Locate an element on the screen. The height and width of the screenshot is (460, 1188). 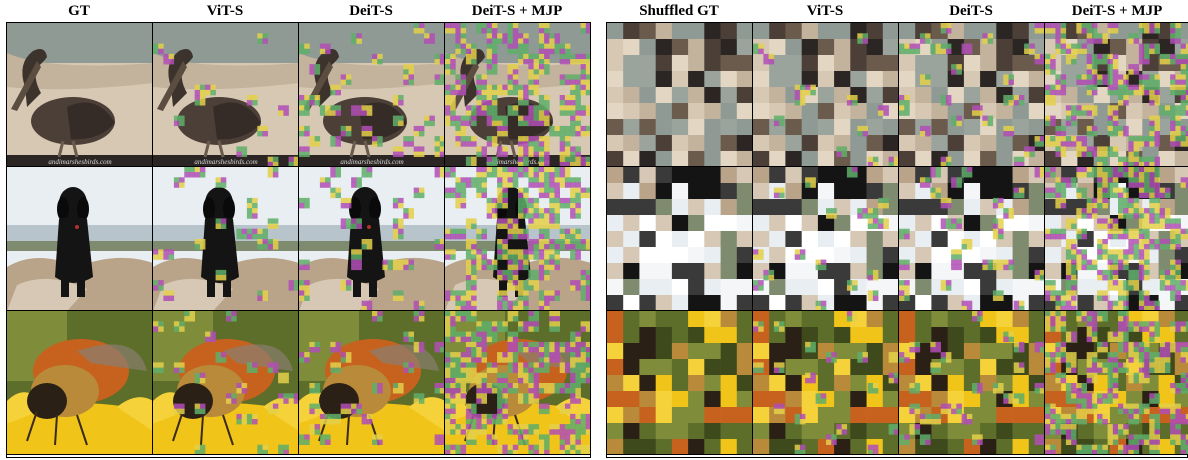
image-cell-r1-c1: andimarshesbirds.com is located at coordinates (80, 95).